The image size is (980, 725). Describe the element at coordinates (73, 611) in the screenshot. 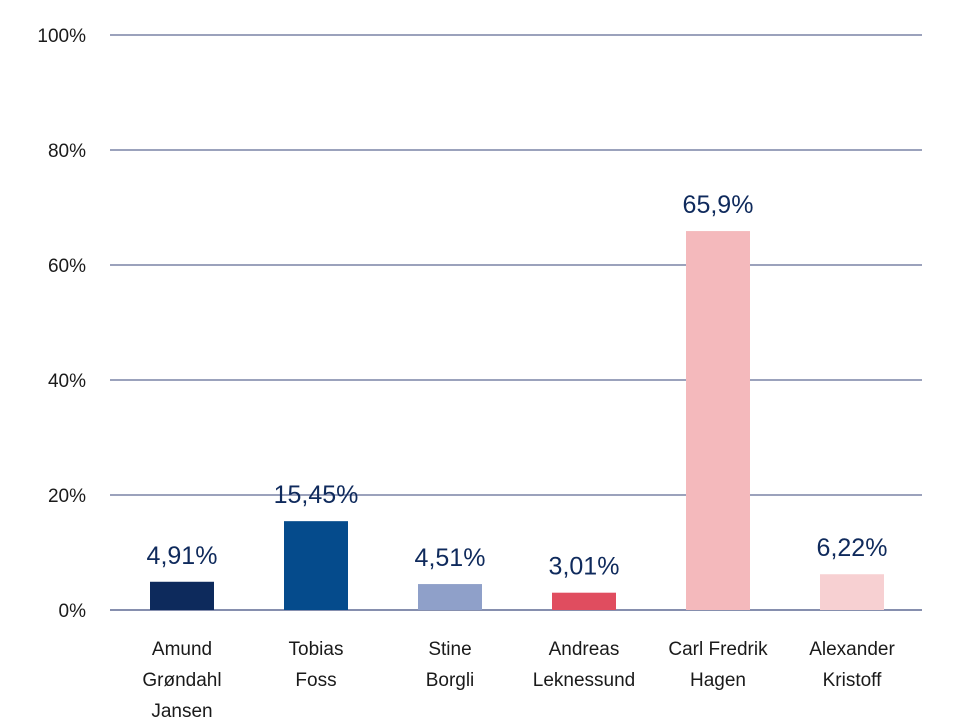

I see `y-tick-label: 0%` at that location.